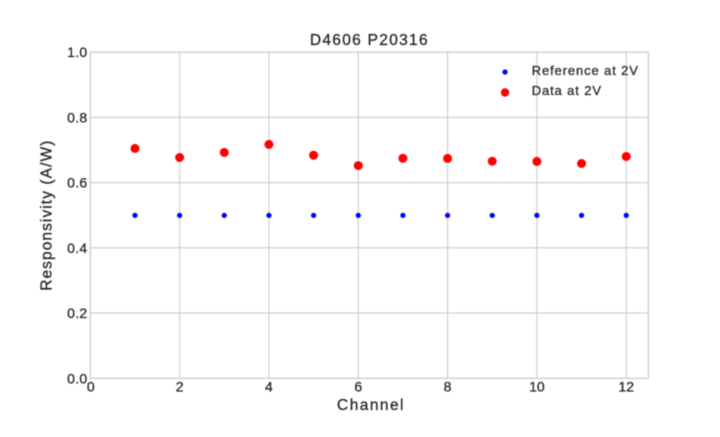 Image resolution: width=720 pixels, height=437 pixels. I want to click on svg-text: 10, so click(537, 387).